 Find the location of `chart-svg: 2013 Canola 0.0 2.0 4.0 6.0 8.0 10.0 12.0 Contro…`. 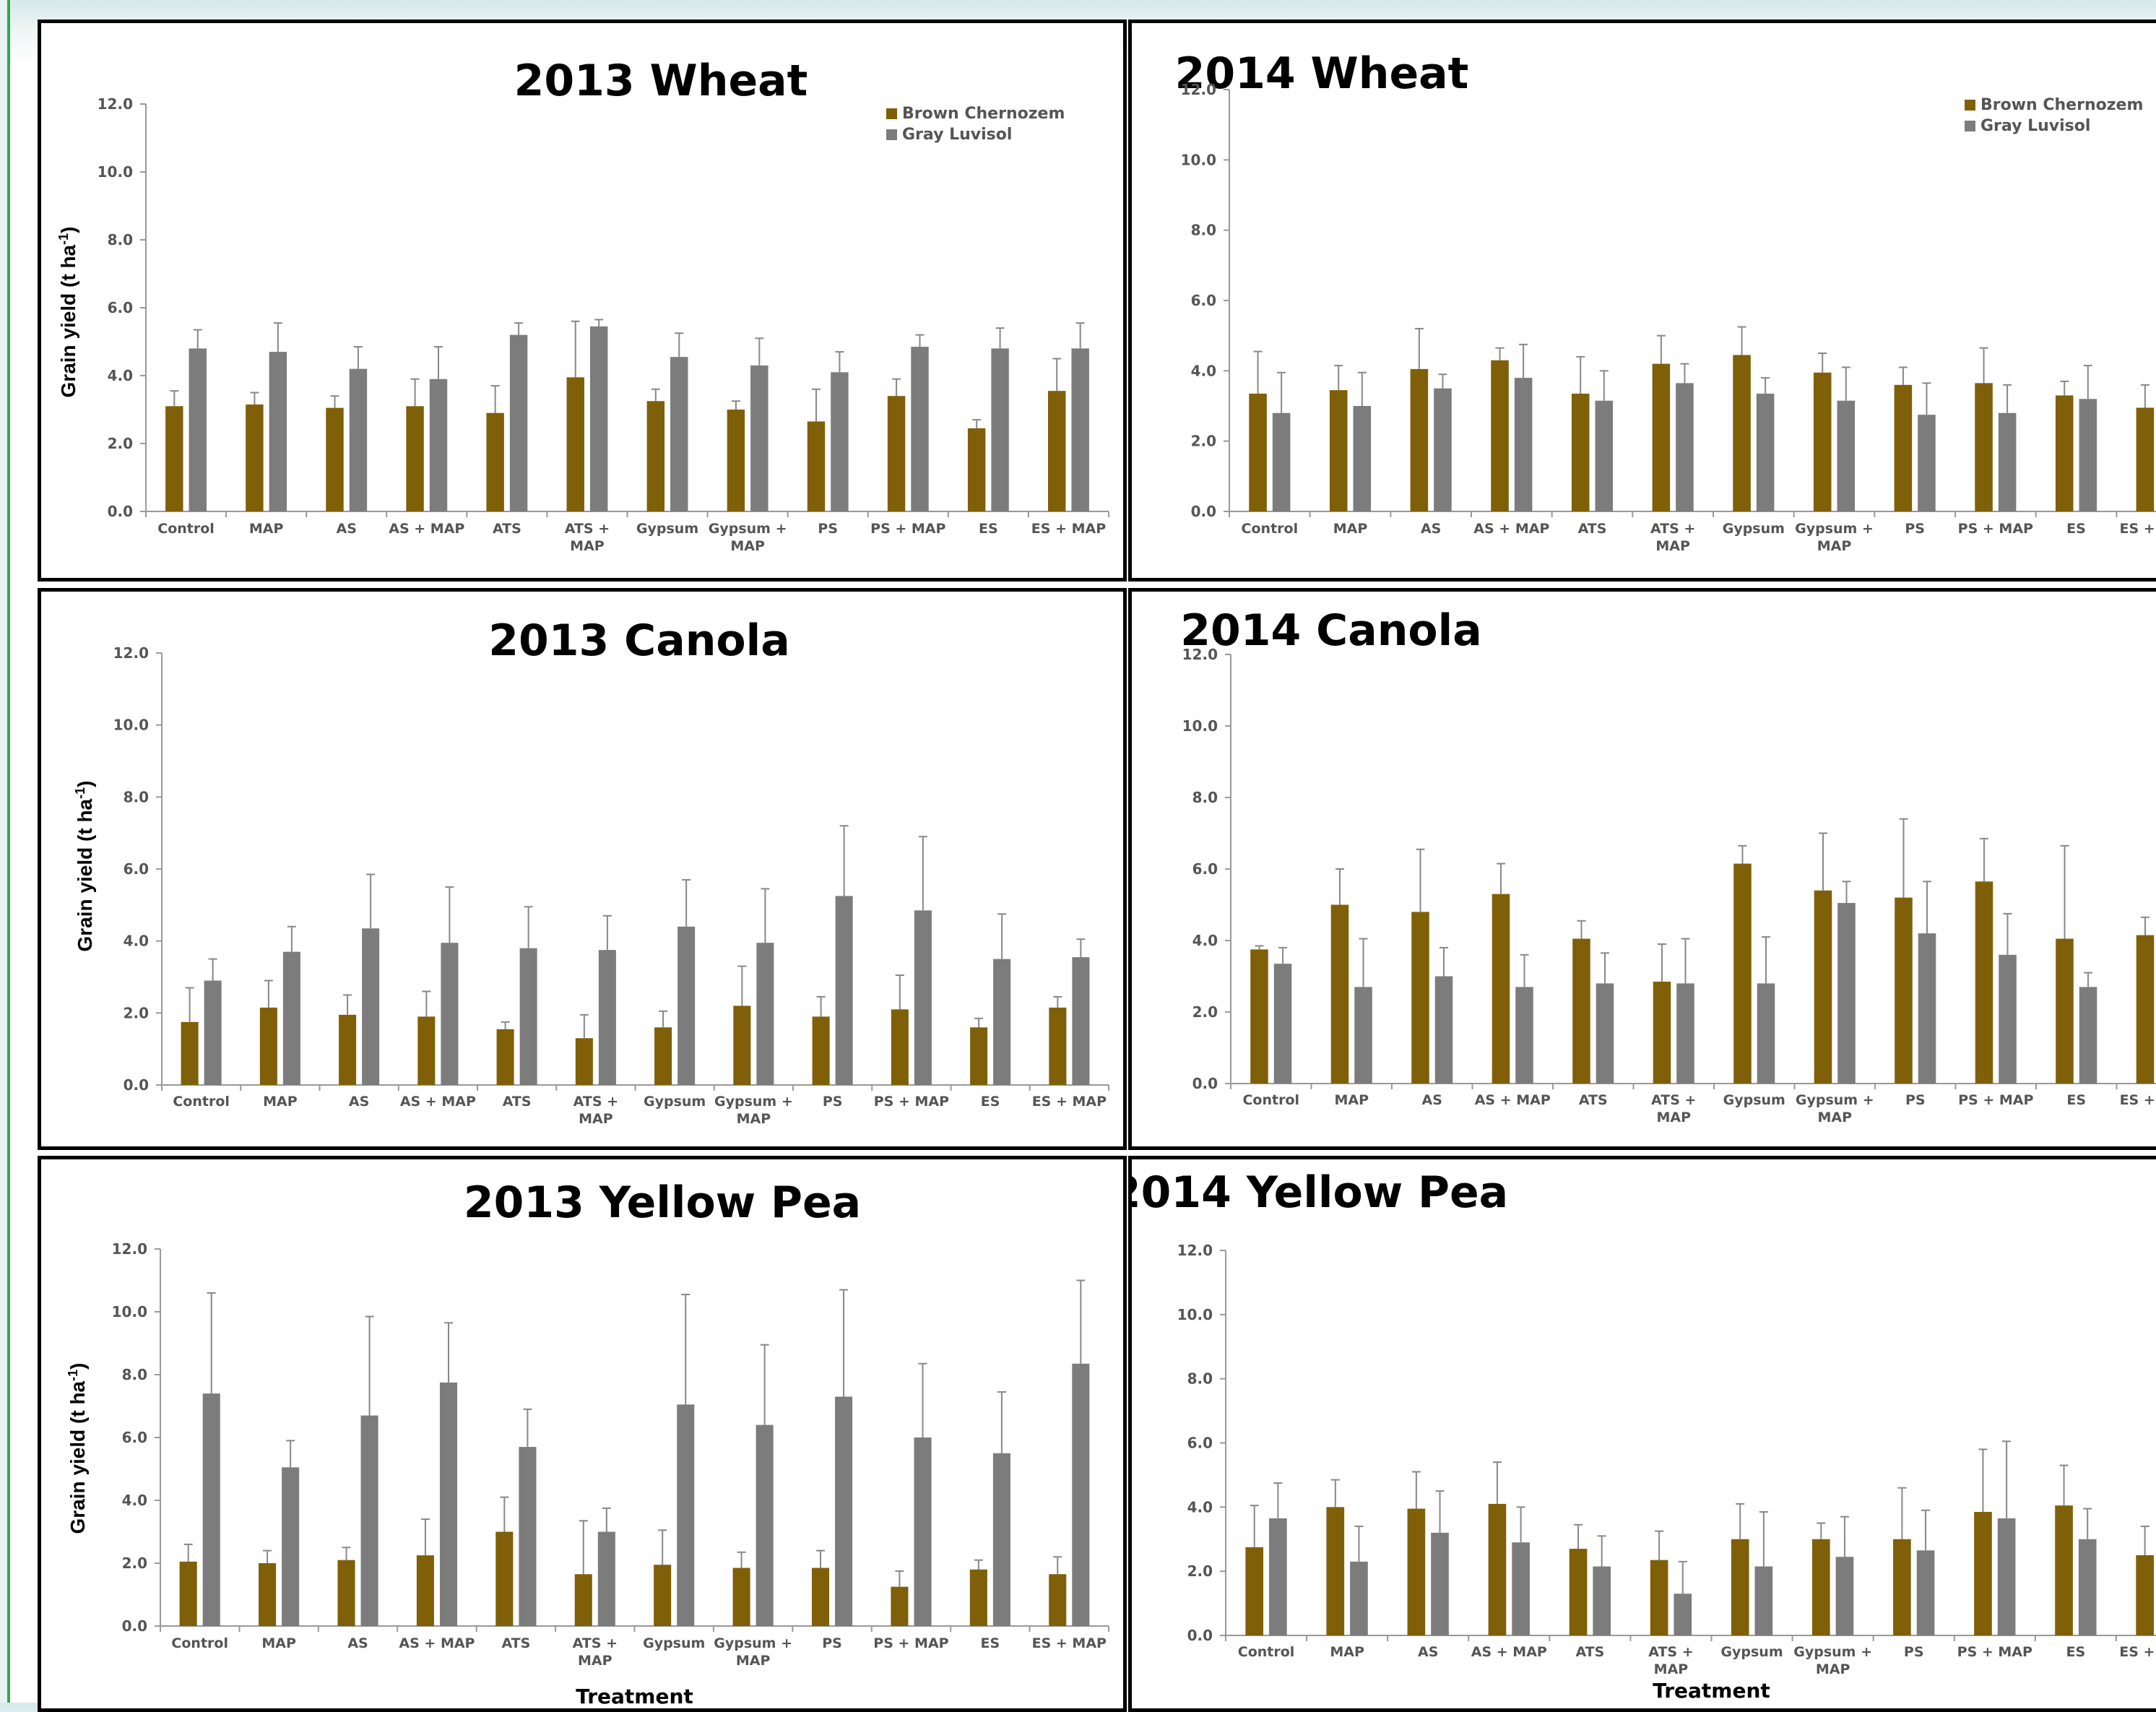

chart-svg: 2013 Canola 0.0 2.0 4.0 6.0 8.0 10.0 12.0 Contro… is located at coordinates (591, 871).